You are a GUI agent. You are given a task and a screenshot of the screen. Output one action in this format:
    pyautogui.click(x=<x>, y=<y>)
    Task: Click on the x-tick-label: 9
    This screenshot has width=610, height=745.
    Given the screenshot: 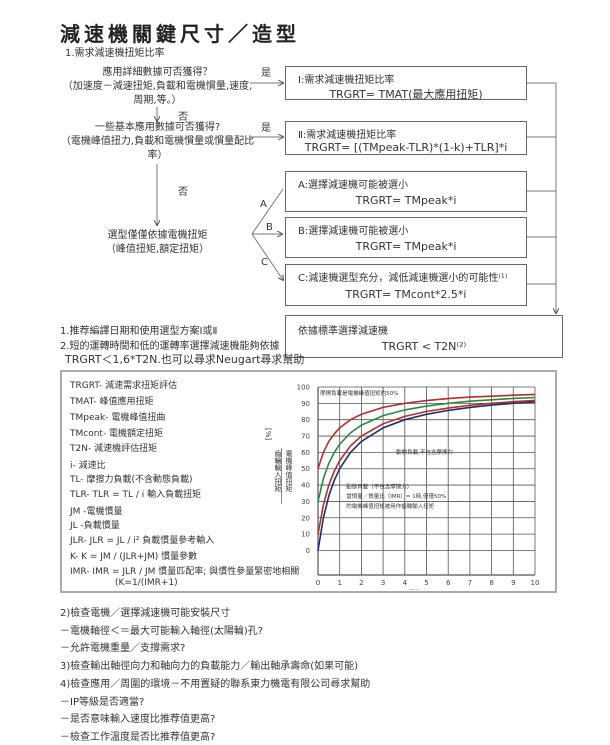 What is the action you would take?
    pyautogui.click(x=513, y=583)
    